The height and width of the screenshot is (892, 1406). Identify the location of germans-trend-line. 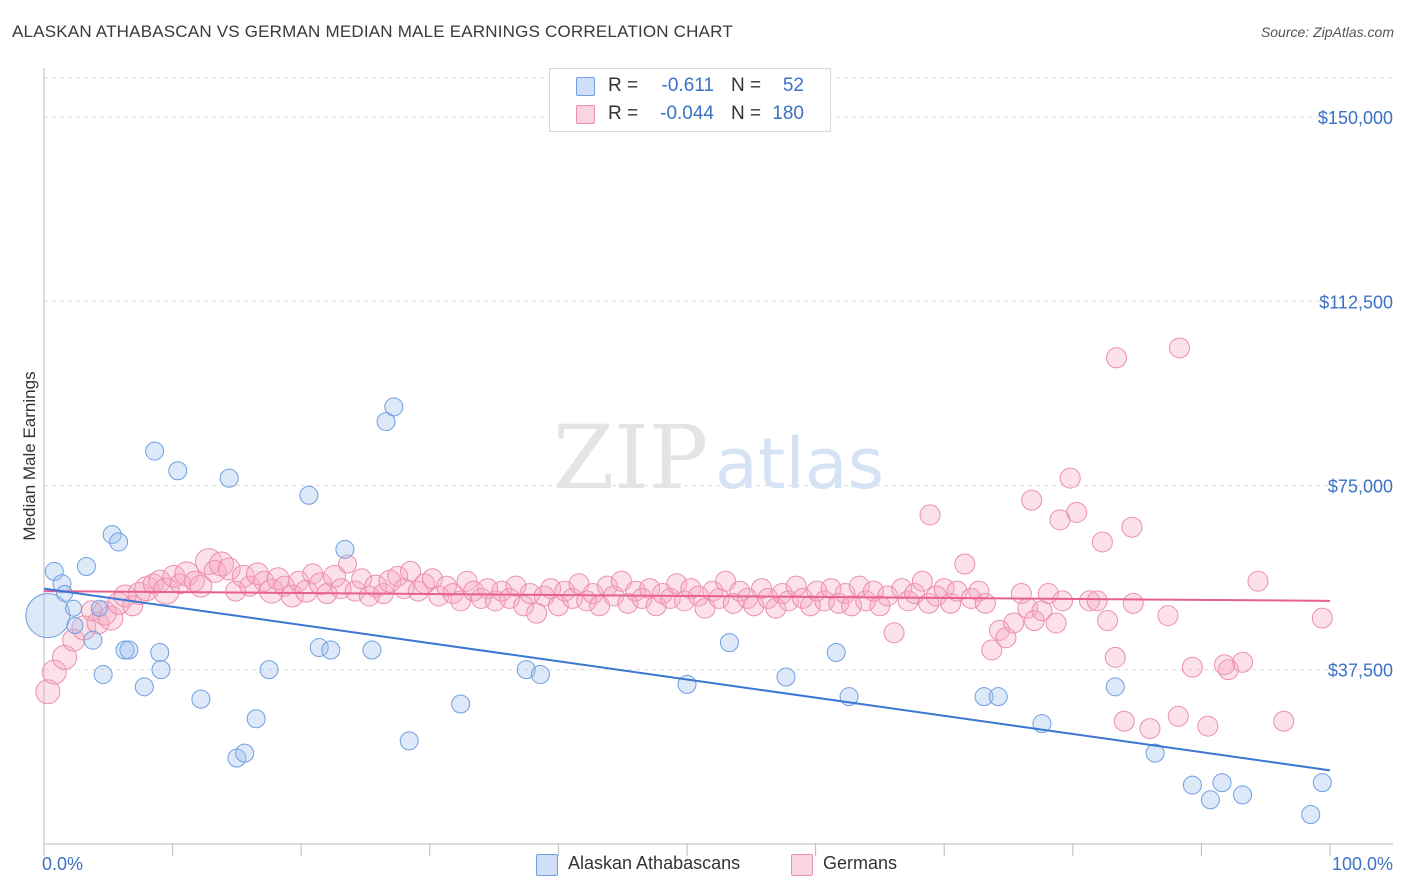
(687, 596).